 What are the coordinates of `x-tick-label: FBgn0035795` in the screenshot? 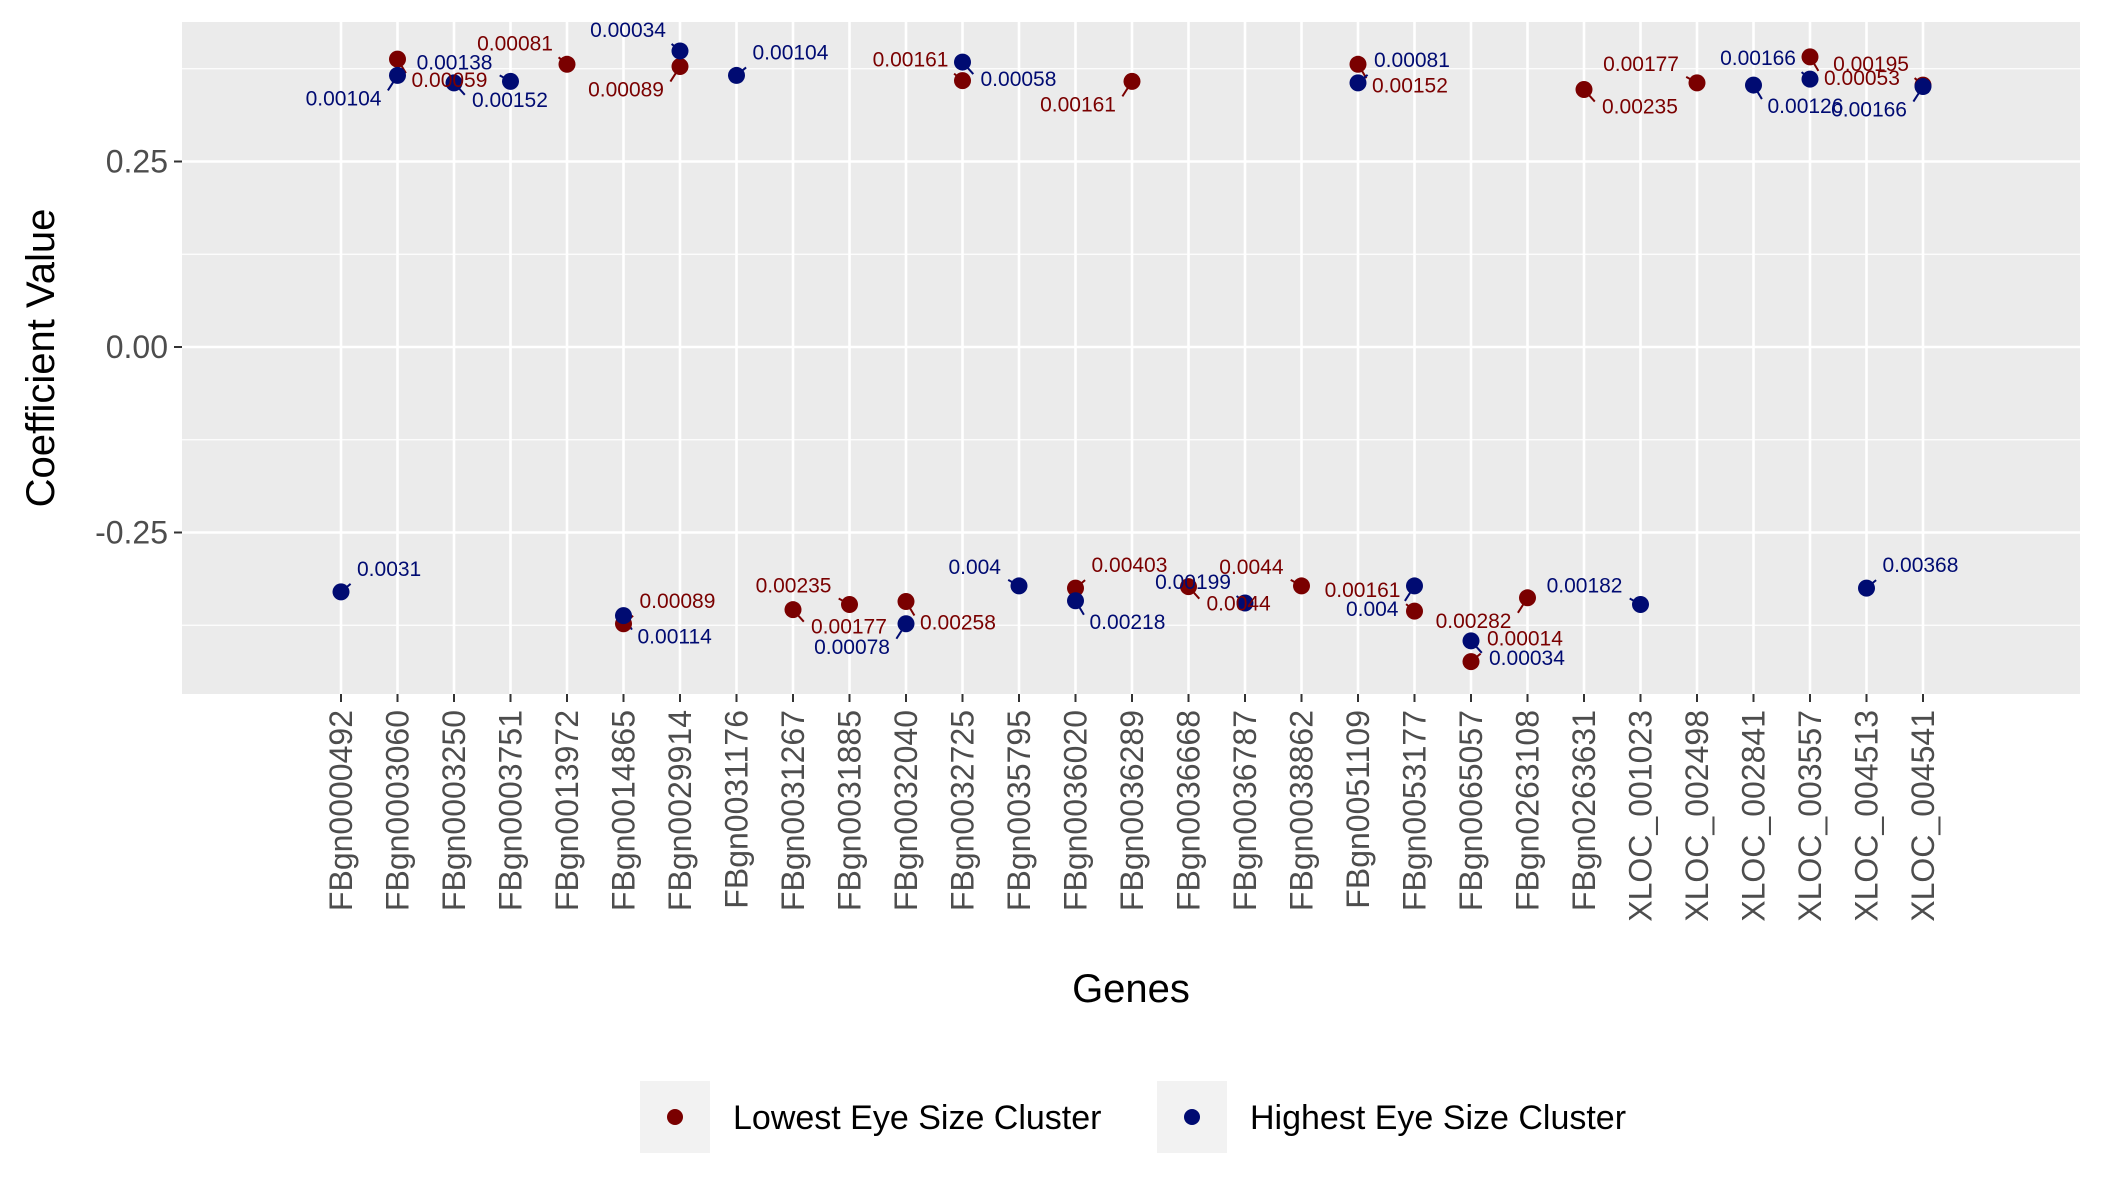 It's located at (1019, 810).